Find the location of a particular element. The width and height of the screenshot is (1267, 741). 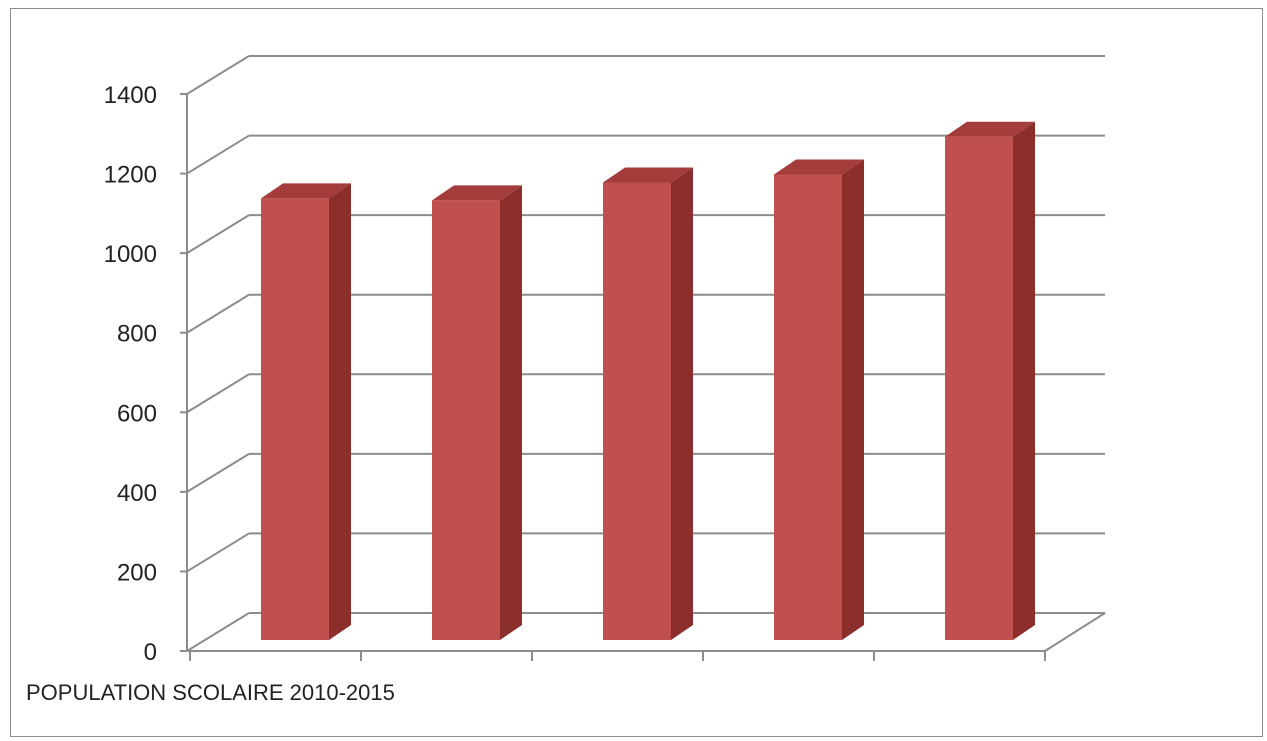

y-tick-label: 0 is located at coordinates (150, 652).